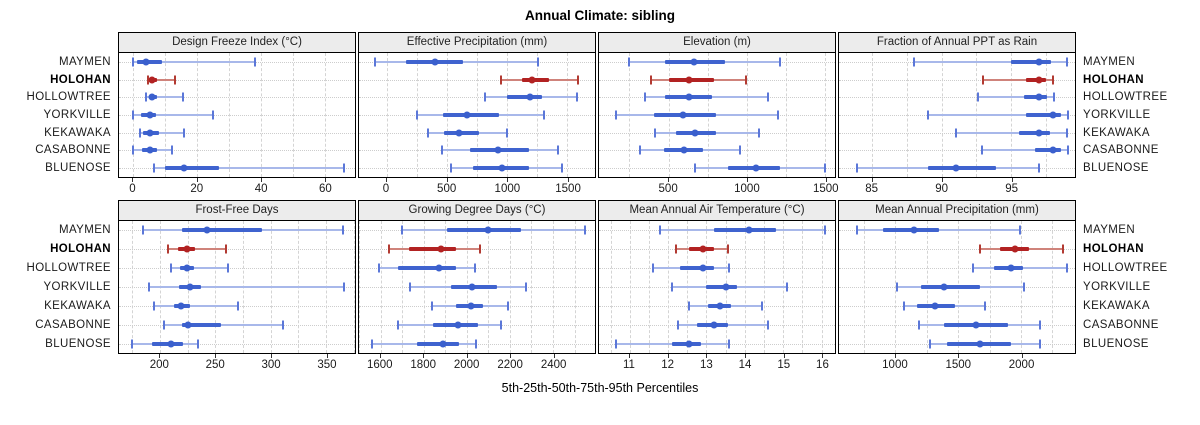 Image resolution: width=1200 pixels, height=425 pixels. What do you see at coordinates (1044, 115) in the screenshot?
I see `iqr-box-yorkville` at bounding box center [1044, 115].